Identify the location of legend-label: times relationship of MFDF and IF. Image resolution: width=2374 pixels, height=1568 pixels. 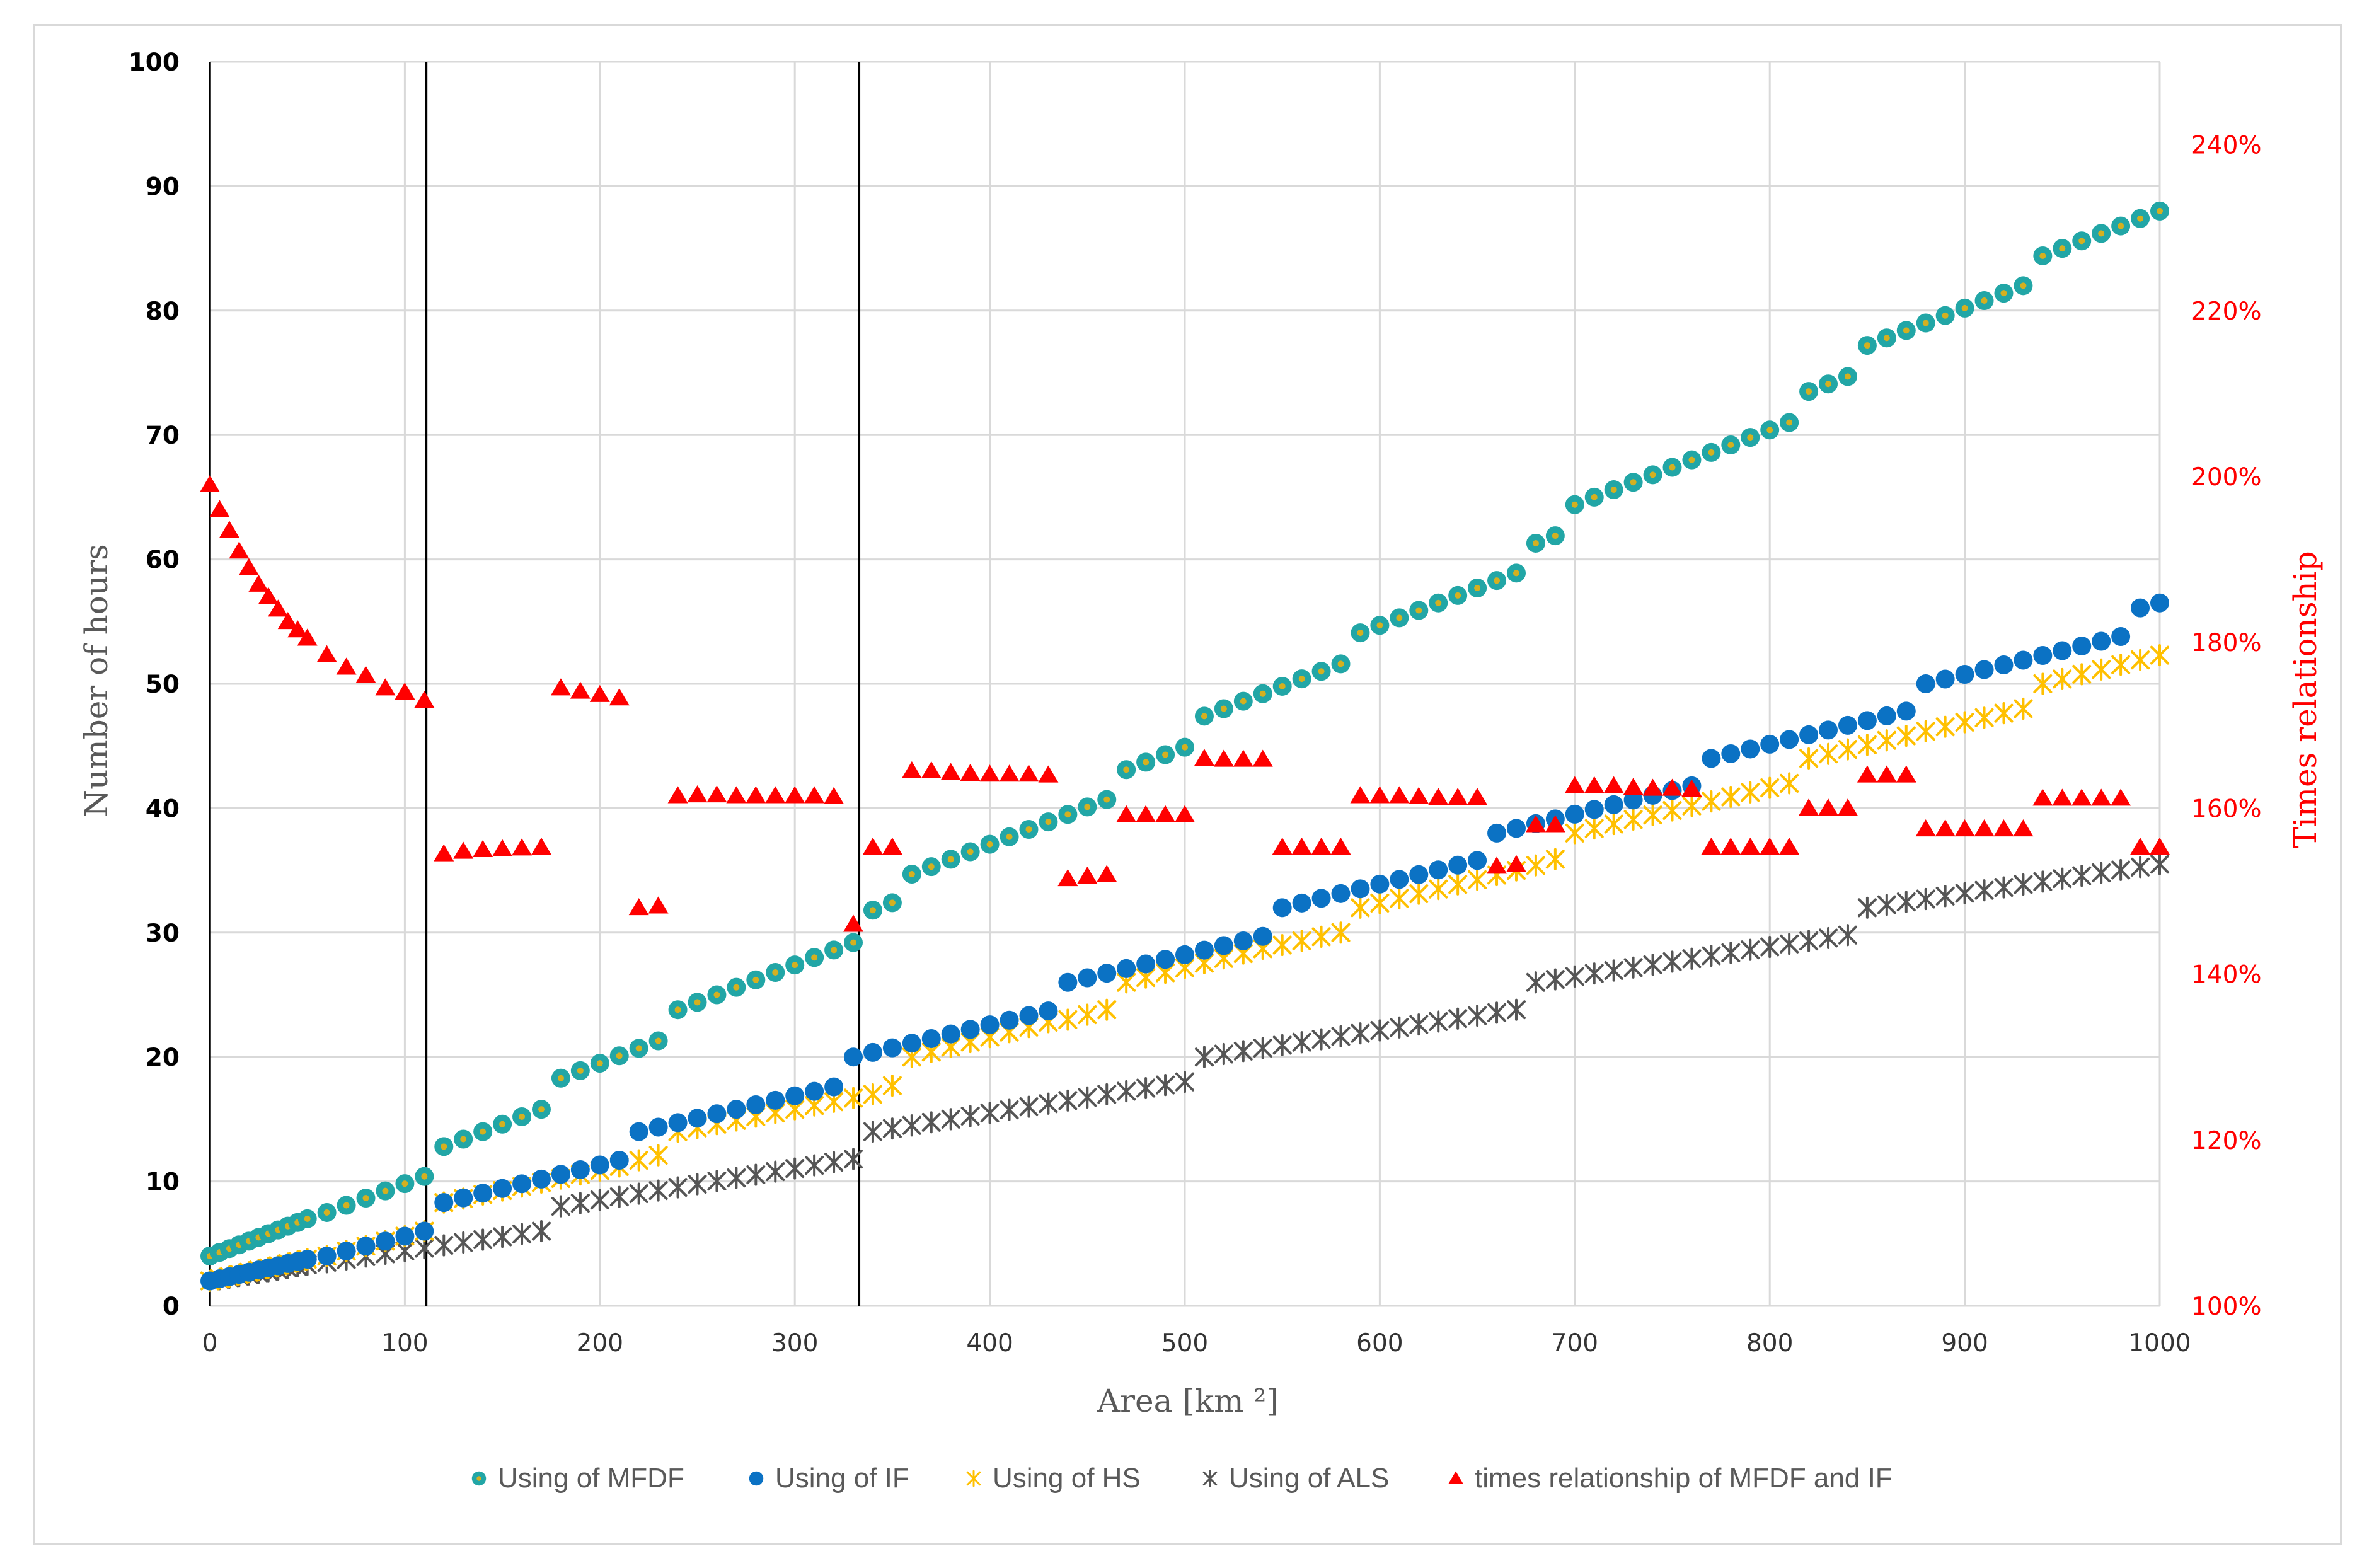
(1684, 1478).